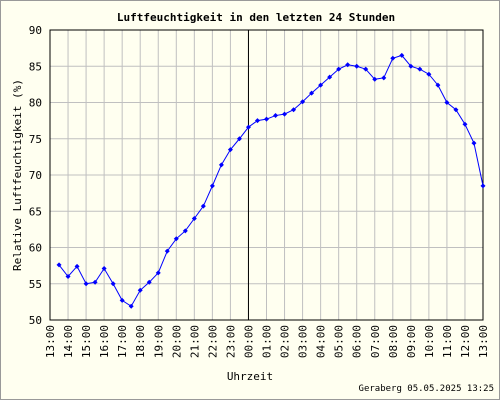 The height and width of the screenshot is (400, 500). What do you see at coordinates (250, 376) in the screenshot?
I see `x-axis-label: Uhrzeit` at bounding box center [250, 376].